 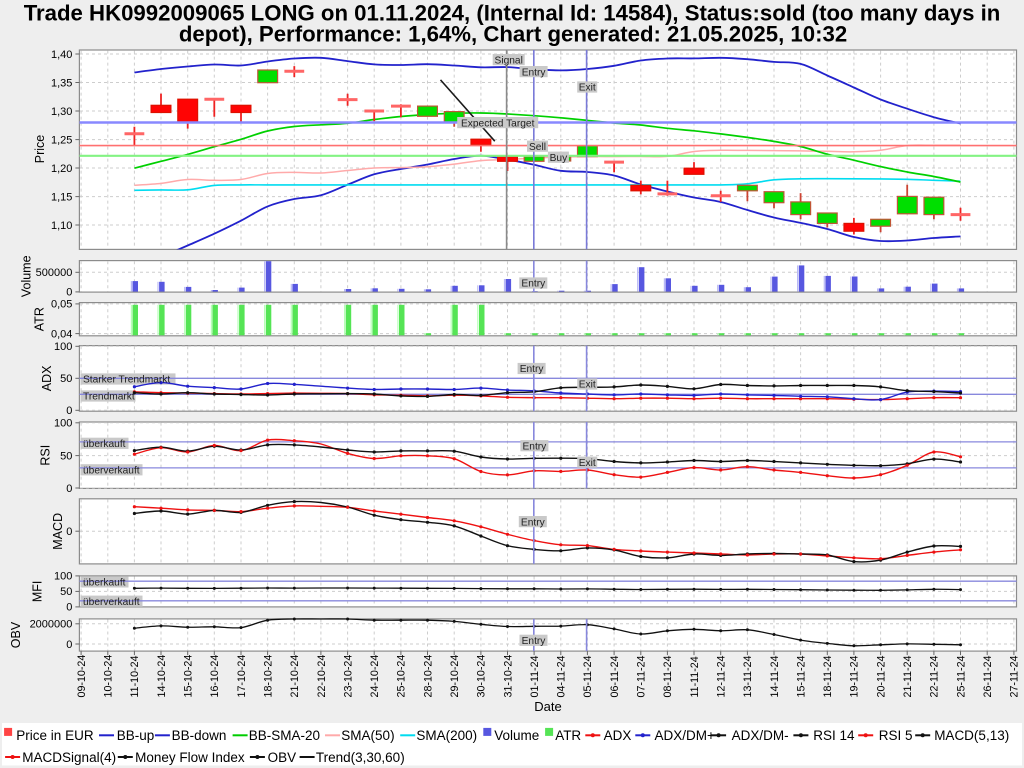 What do you see at coordinates (61, 169) in the screenshot?
I see `svg-text: 1,20` at bounding box center [61, 169].